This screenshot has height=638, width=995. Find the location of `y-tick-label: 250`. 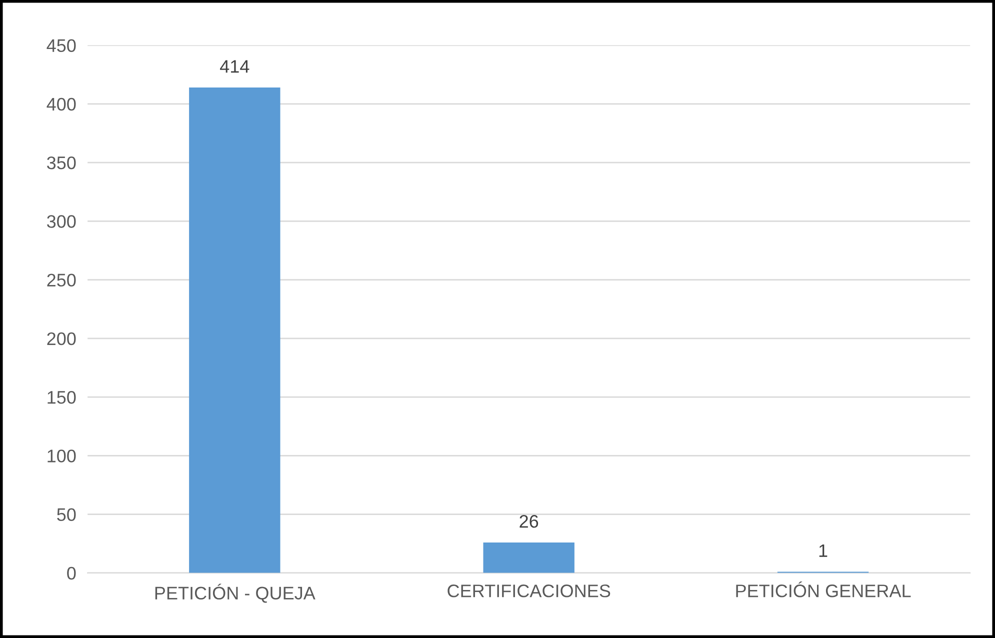

y-tick-label: 250 is located at coordinates (61, 280).